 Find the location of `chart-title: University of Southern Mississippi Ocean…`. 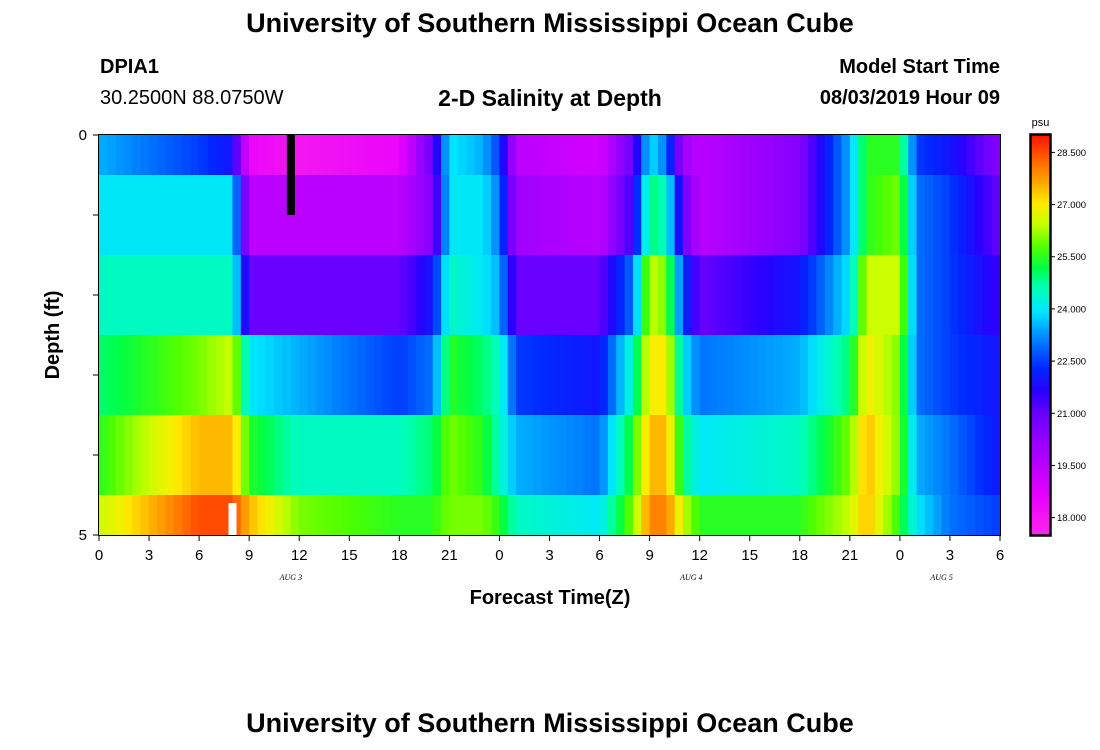

chart-title: University of Southern Mississippi Ocean… is located at coordinates (550, 23).